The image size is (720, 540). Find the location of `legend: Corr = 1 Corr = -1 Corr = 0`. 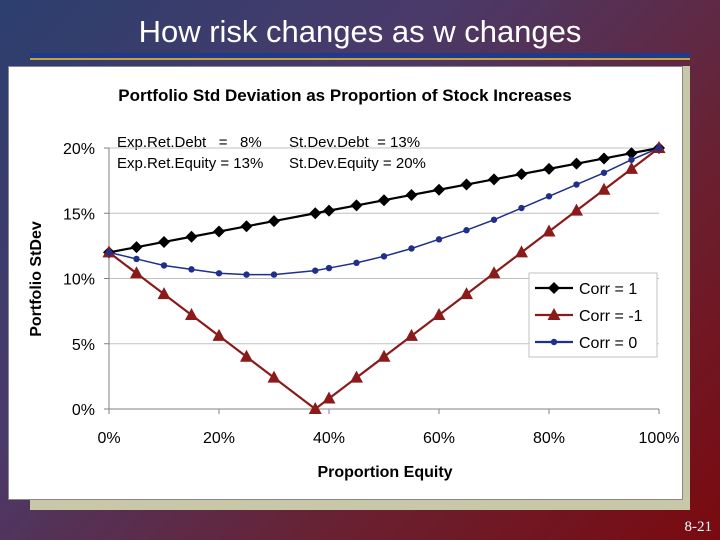

legend: Corr = 1 Corr = -1 Corr = 0 is located at coordinates (593, 315).